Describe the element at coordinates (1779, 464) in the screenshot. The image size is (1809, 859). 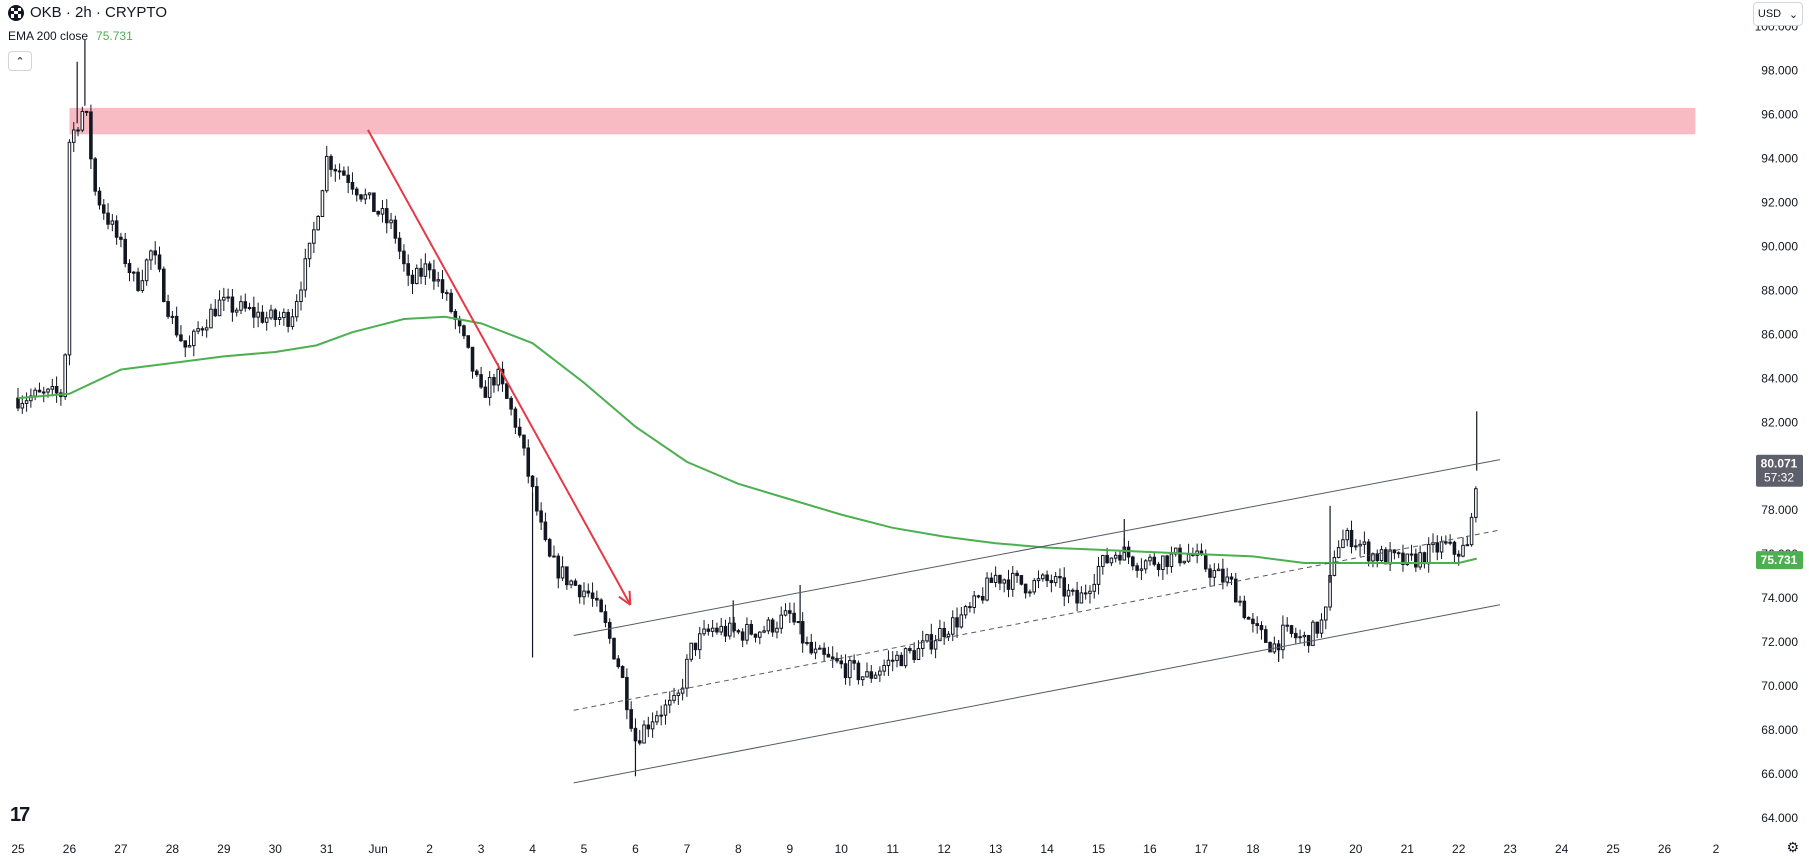
I see `price-tag-price: 80.071` at that location.